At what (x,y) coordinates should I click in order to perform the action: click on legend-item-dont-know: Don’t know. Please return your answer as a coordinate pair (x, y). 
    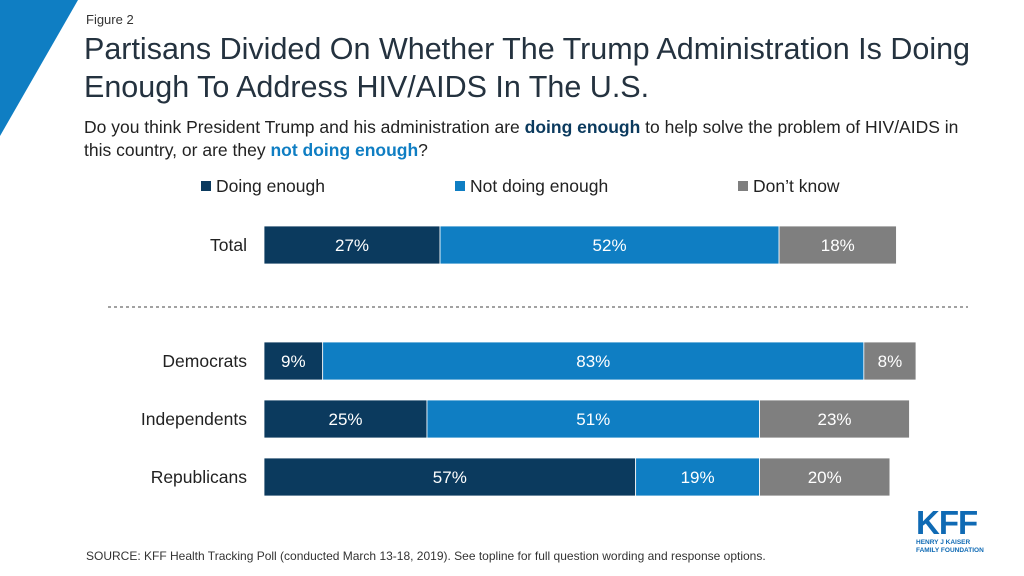
    Looking at the image, I should click on (789, 186).